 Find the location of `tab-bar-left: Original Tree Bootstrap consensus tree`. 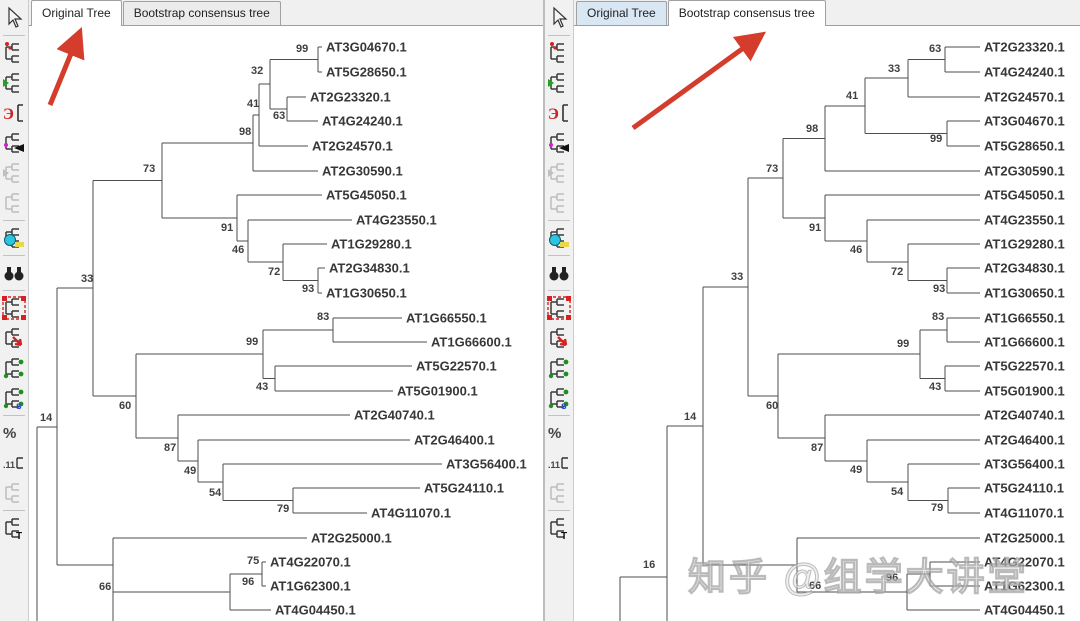

tab-bar-left: Original Tree Bootstrap consensus tree is located at coordinates (286, 13).